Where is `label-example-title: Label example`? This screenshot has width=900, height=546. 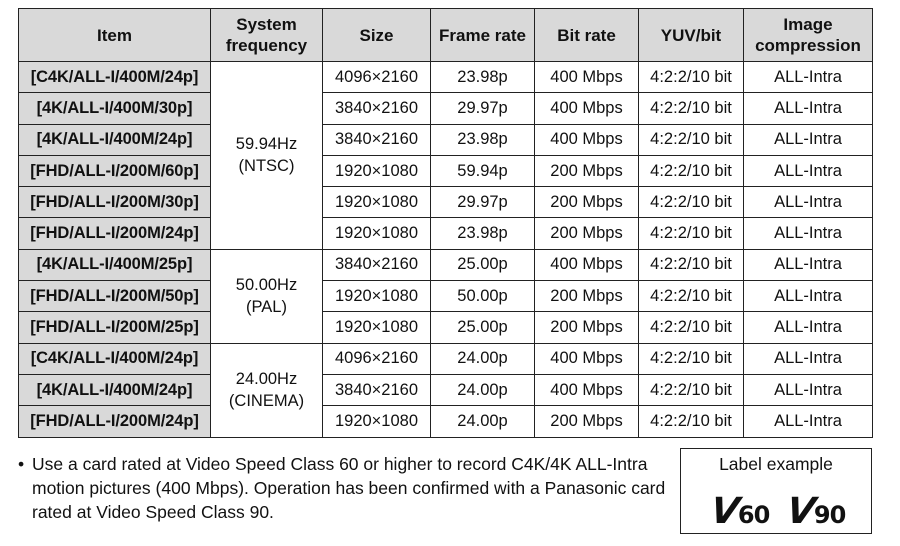 label-example-title: Label example is located at coordinates (776, 464).